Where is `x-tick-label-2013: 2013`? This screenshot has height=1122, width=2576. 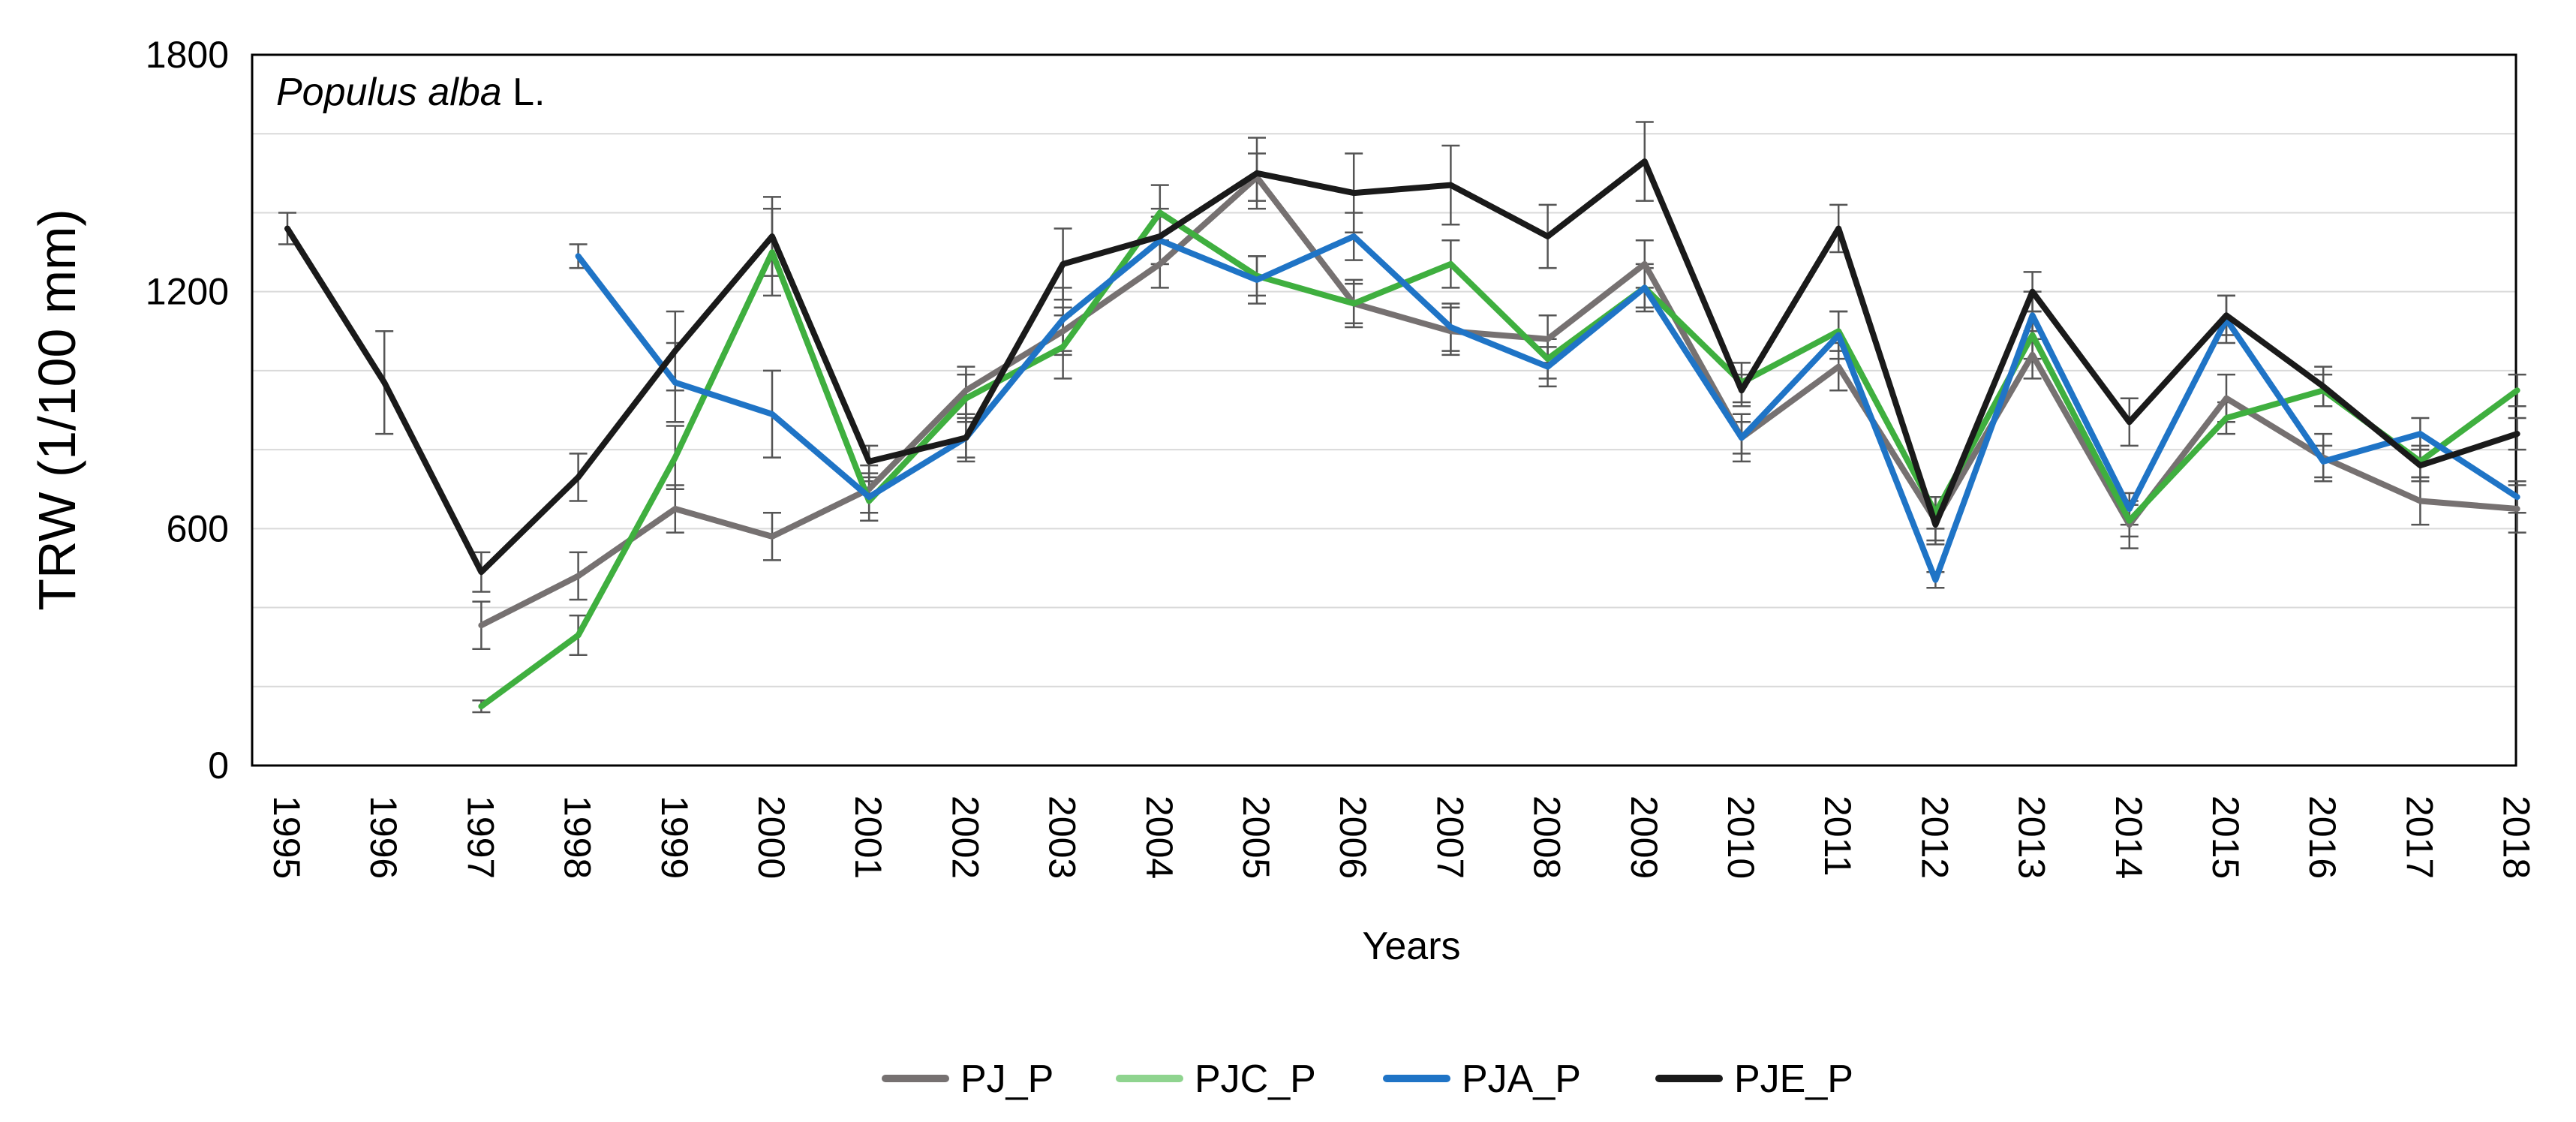
x-tick-label-2013: 2013 is located at coordinates (2032, 837).